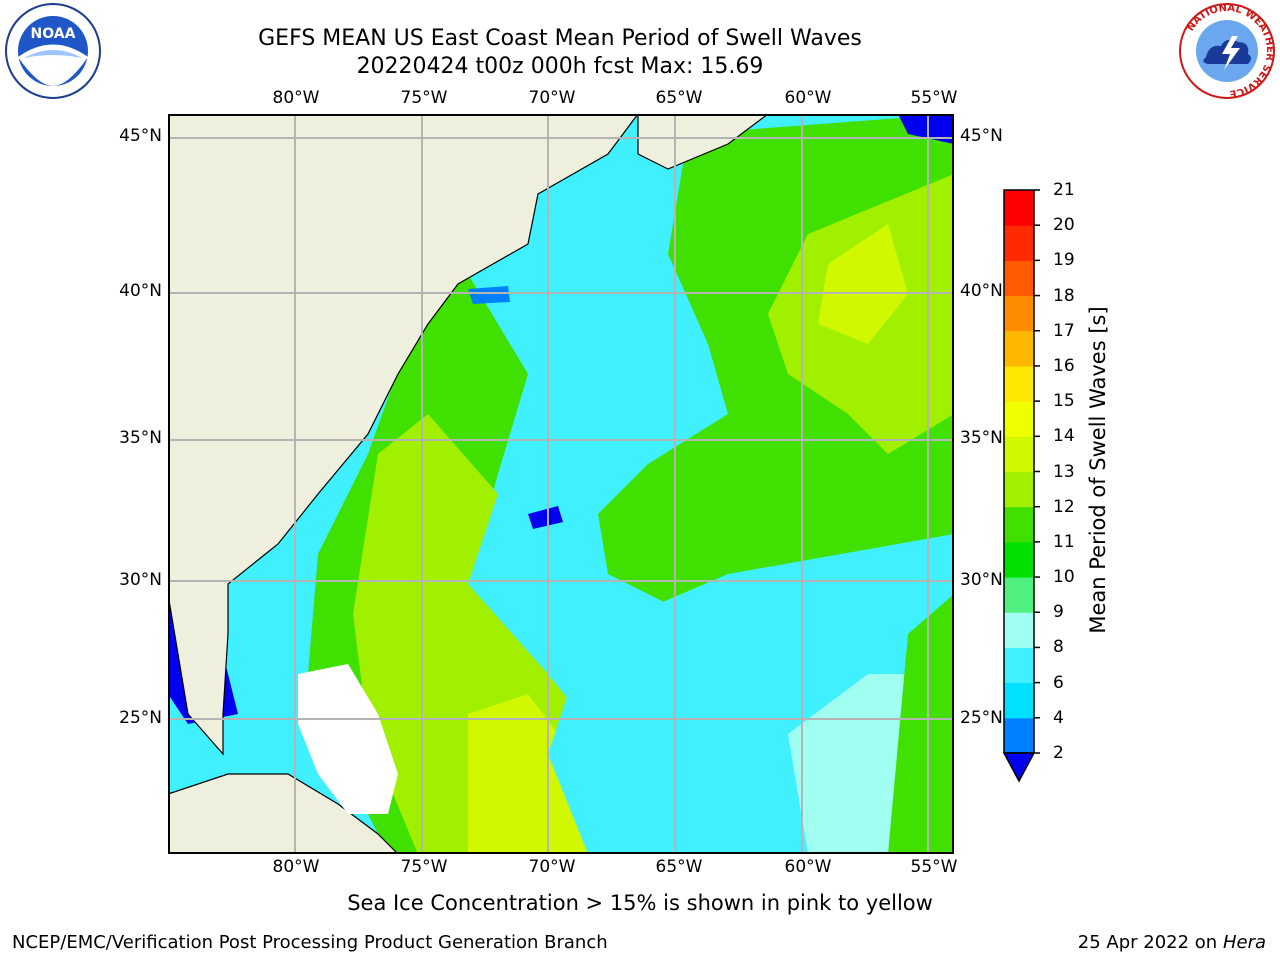 The height and width of the screenshot is (960, 1280). Describe the element at coordinates (981, 718) in the screenshot. I see `lat-label-right-25n: 25°N` at that location.